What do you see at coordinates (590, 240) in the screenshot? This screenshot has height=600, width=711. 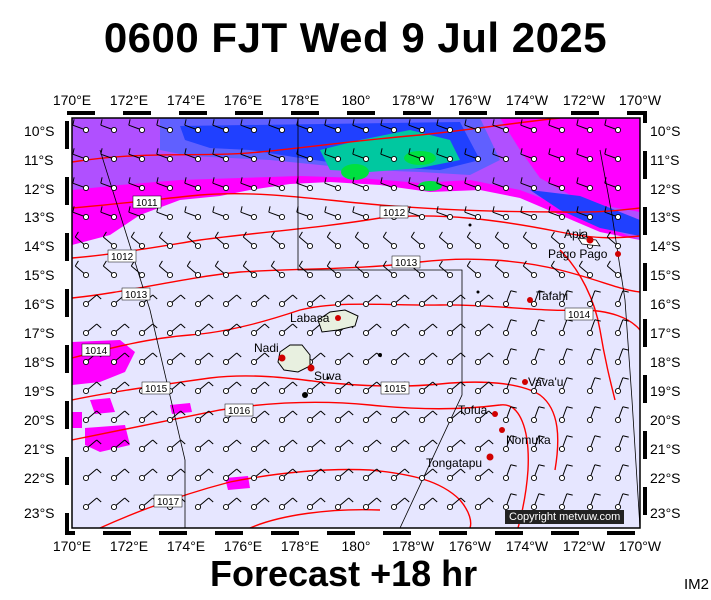 I see `marker-apia` at bounding box center [590, 240].